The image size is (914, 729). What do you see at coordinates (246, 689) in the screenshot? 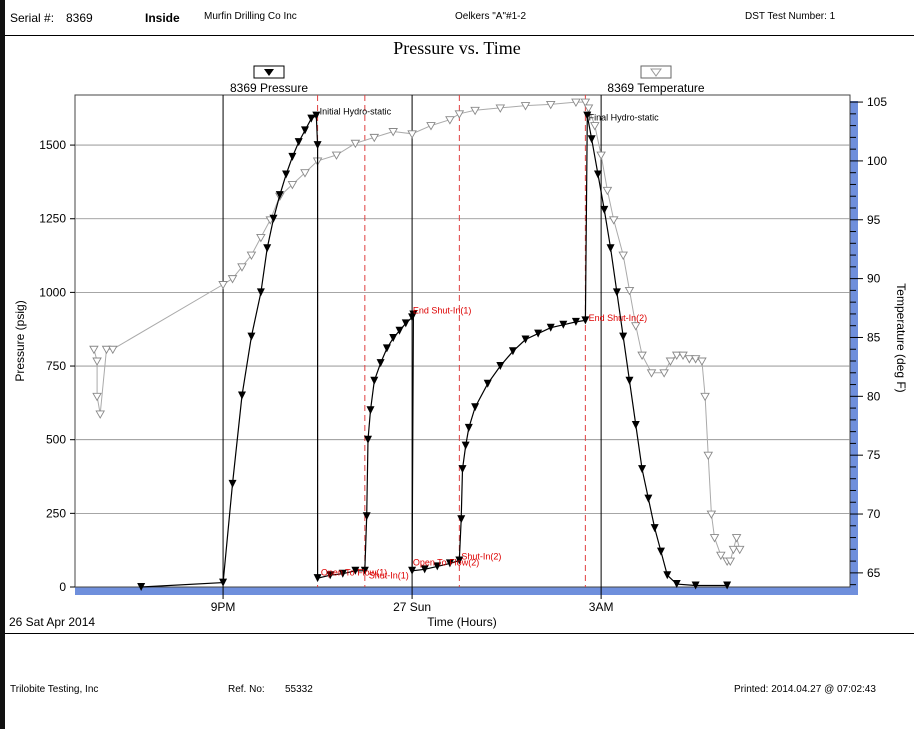
I see `ref-label: Ref. No:` at bounding box center [246, 689].